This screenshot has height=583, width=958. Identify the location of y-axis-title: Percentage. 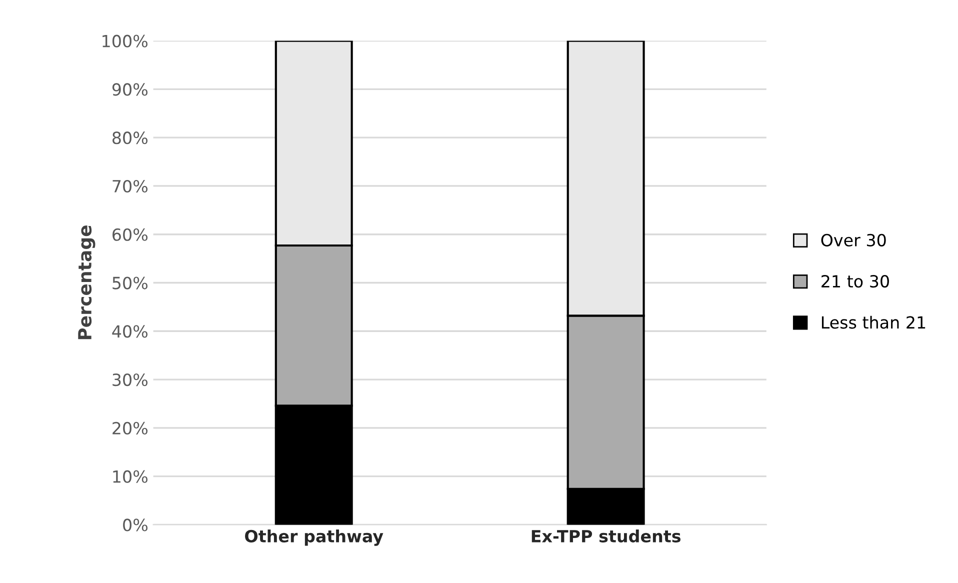
(87, 283).